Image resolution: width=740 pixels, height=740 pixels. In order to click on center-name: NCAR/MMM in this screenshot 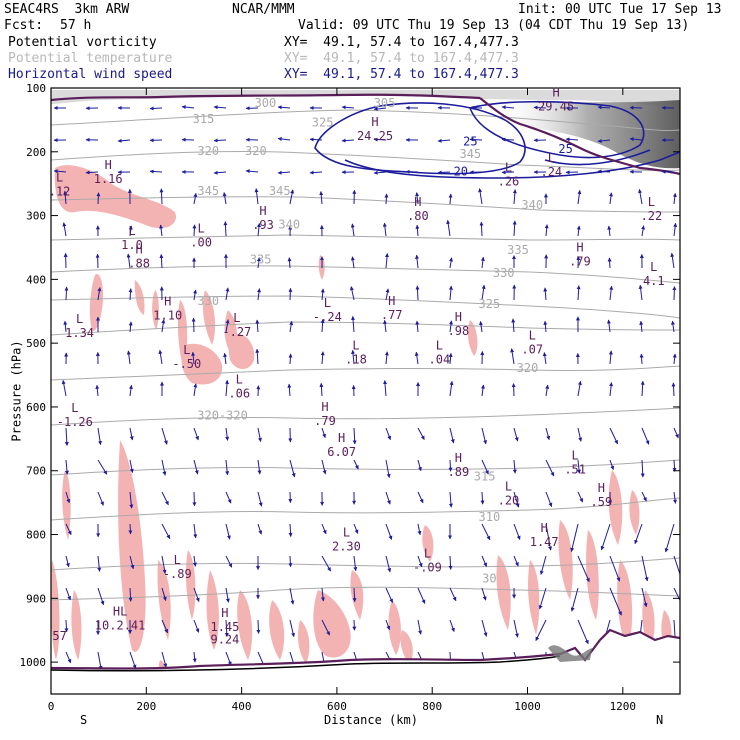, I will do `click(263, 9)`.